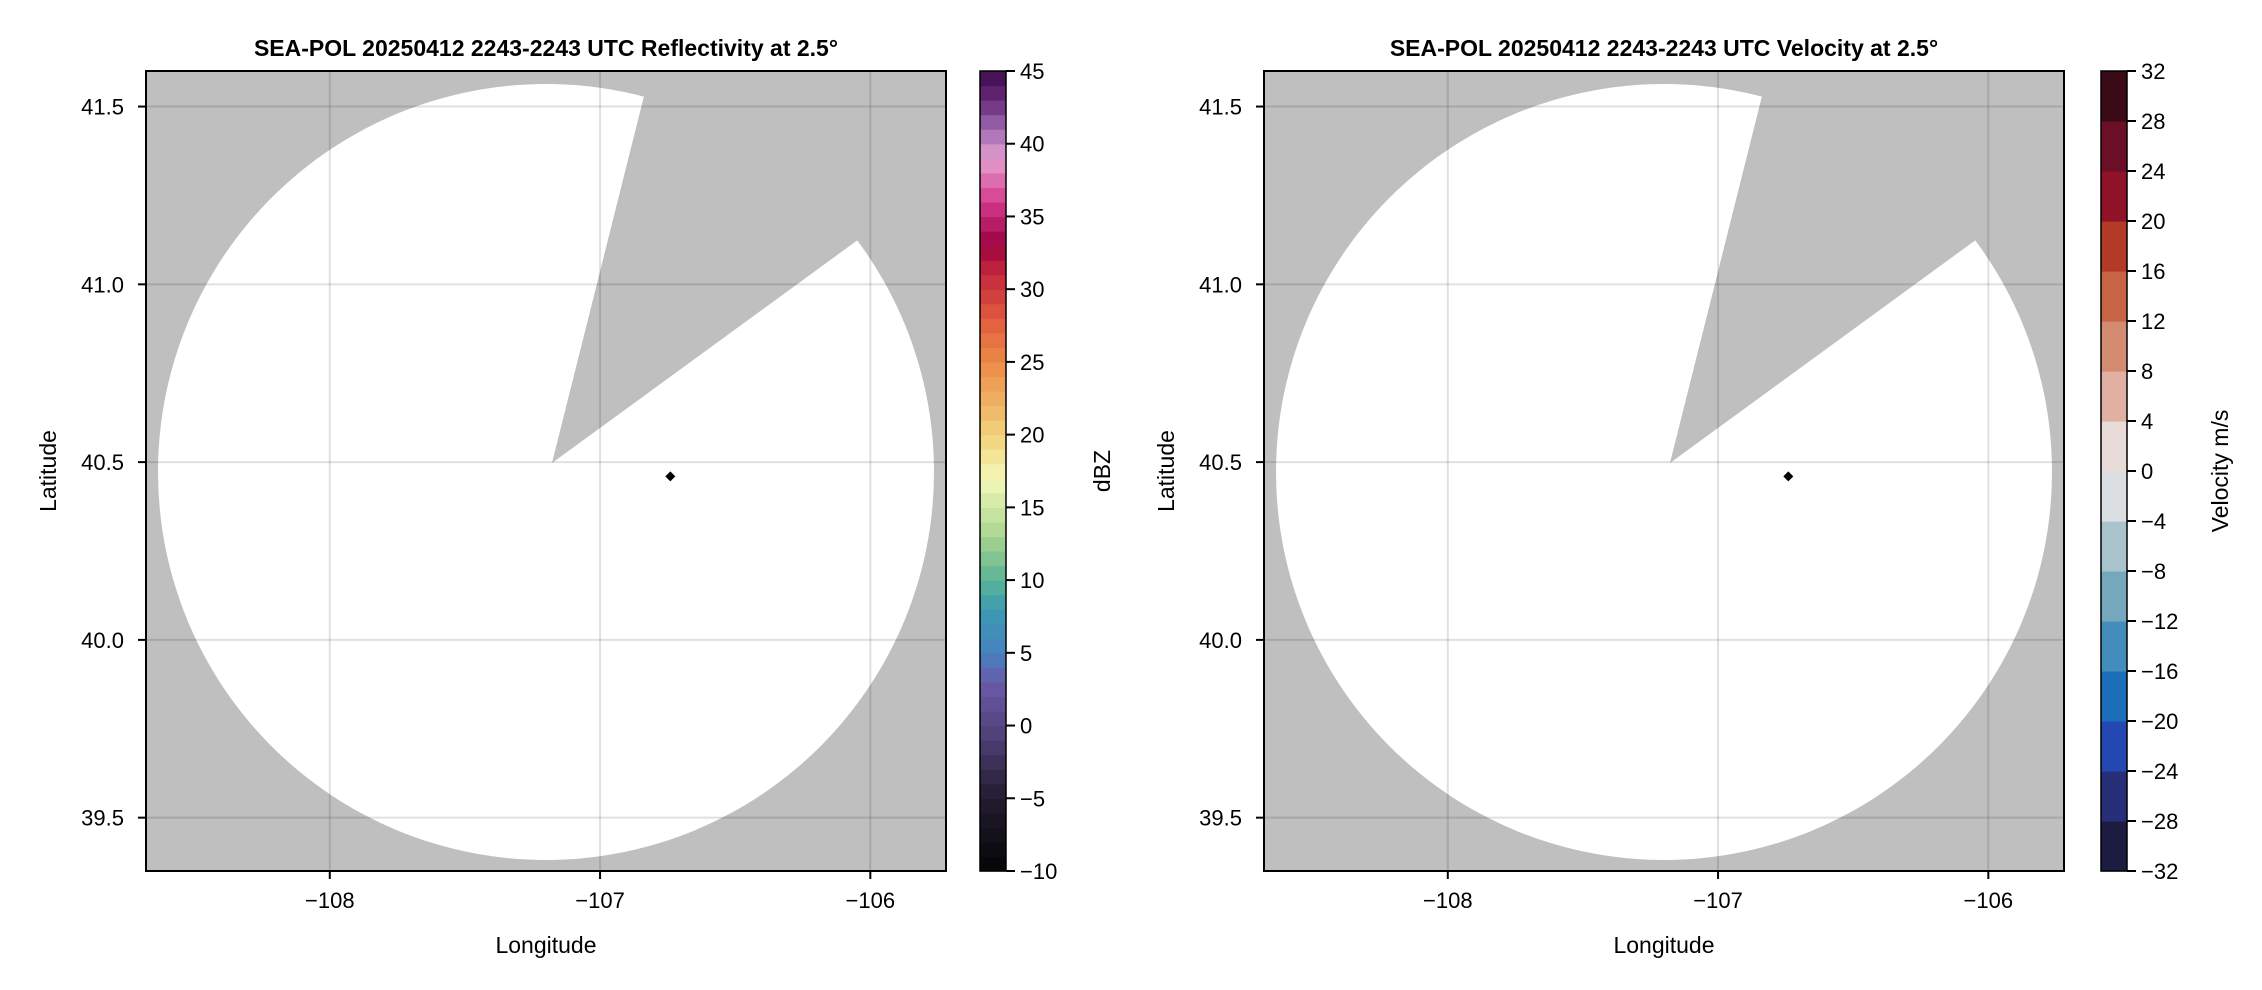  I want to click on reflectivity-ylabel: Latitude, so click(48, 471).